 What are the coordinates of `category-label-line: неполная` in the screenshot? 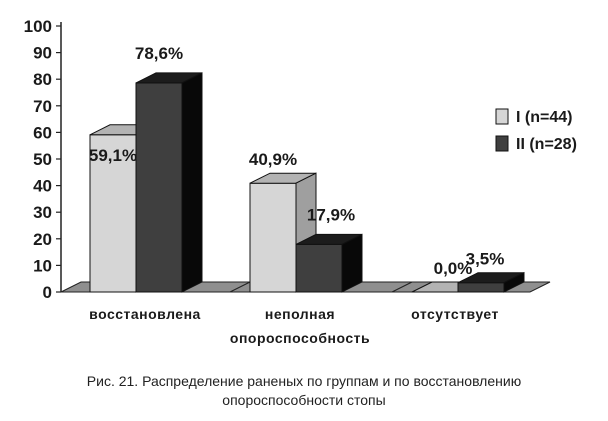 It's located at (300, 314).